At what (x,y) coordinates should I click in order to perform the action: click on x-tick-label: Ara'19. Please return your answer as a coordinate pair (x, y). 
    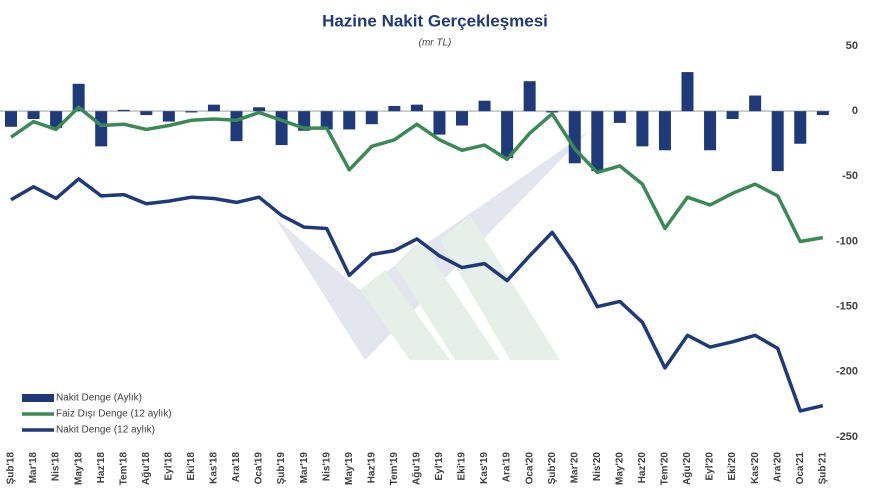
    Looking at the image, I should click on (507, 467).